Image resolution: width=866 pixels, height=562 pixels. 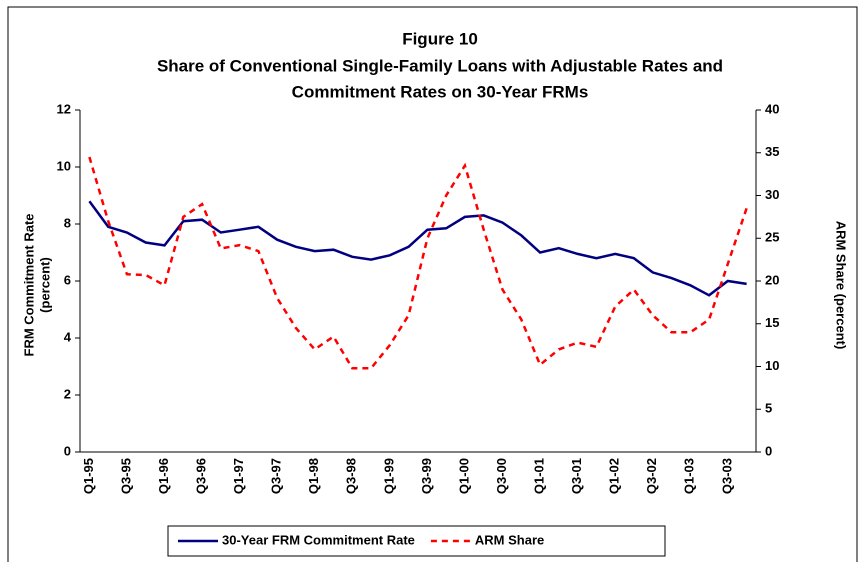 I want to click on x-tick-label: Q3-01, so click(x=576, y=476).